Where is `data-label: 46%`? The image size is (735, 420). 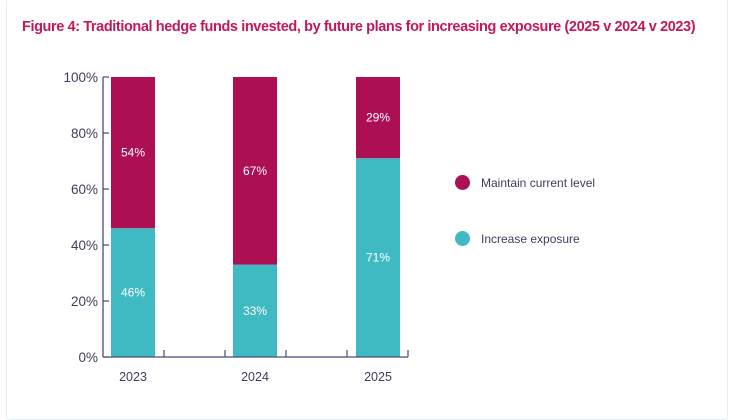 data-label: 46% is located at coordinates (133, 293).